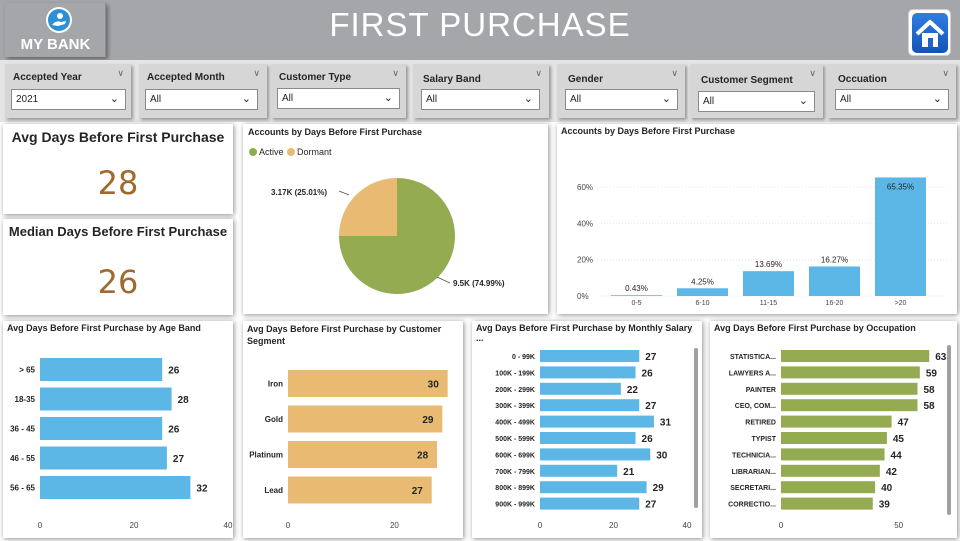 The width and height of the screenshot is (960, 541). I want to click on gender-slicer: Gender ∨ All ⌄, so click(621, 91).